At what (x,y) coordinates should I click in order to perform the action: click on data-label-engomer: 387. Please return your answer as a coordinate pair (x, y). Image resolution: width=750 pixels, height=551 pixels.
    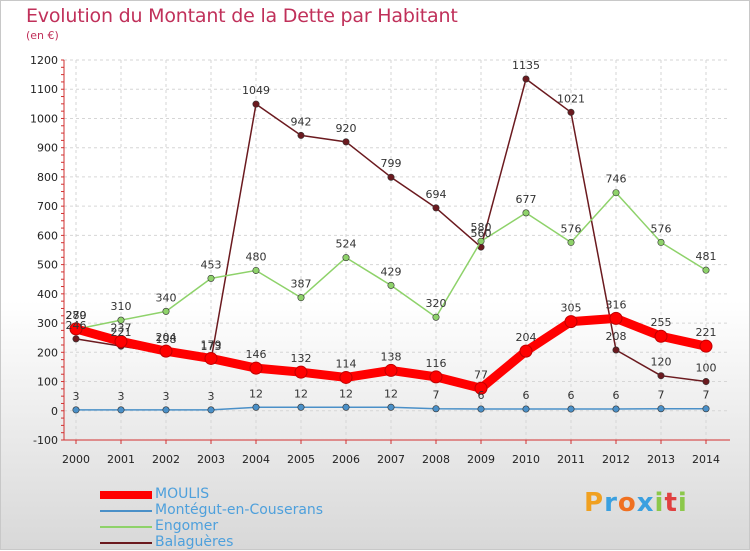
    Looking at the image, I should click on (301, 284).